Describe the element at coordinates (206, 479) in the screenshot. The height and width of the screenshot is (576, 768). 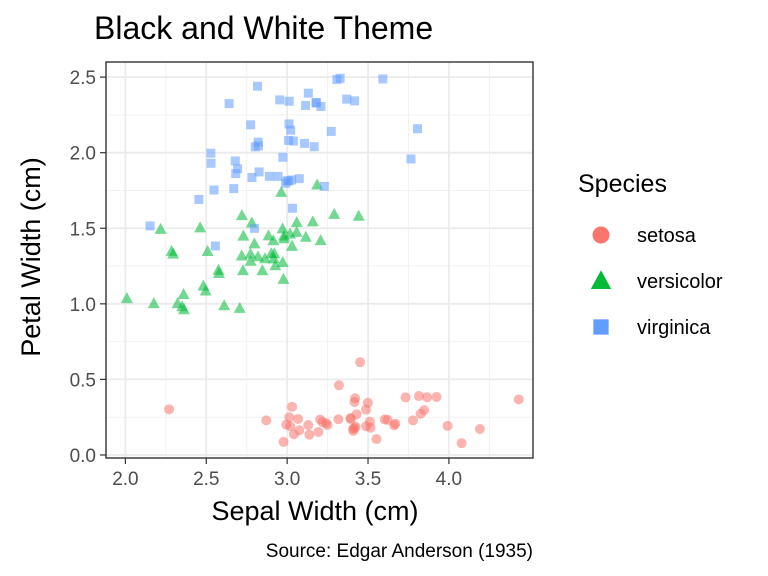
I see `x-tick-label: 2.5` at that location.